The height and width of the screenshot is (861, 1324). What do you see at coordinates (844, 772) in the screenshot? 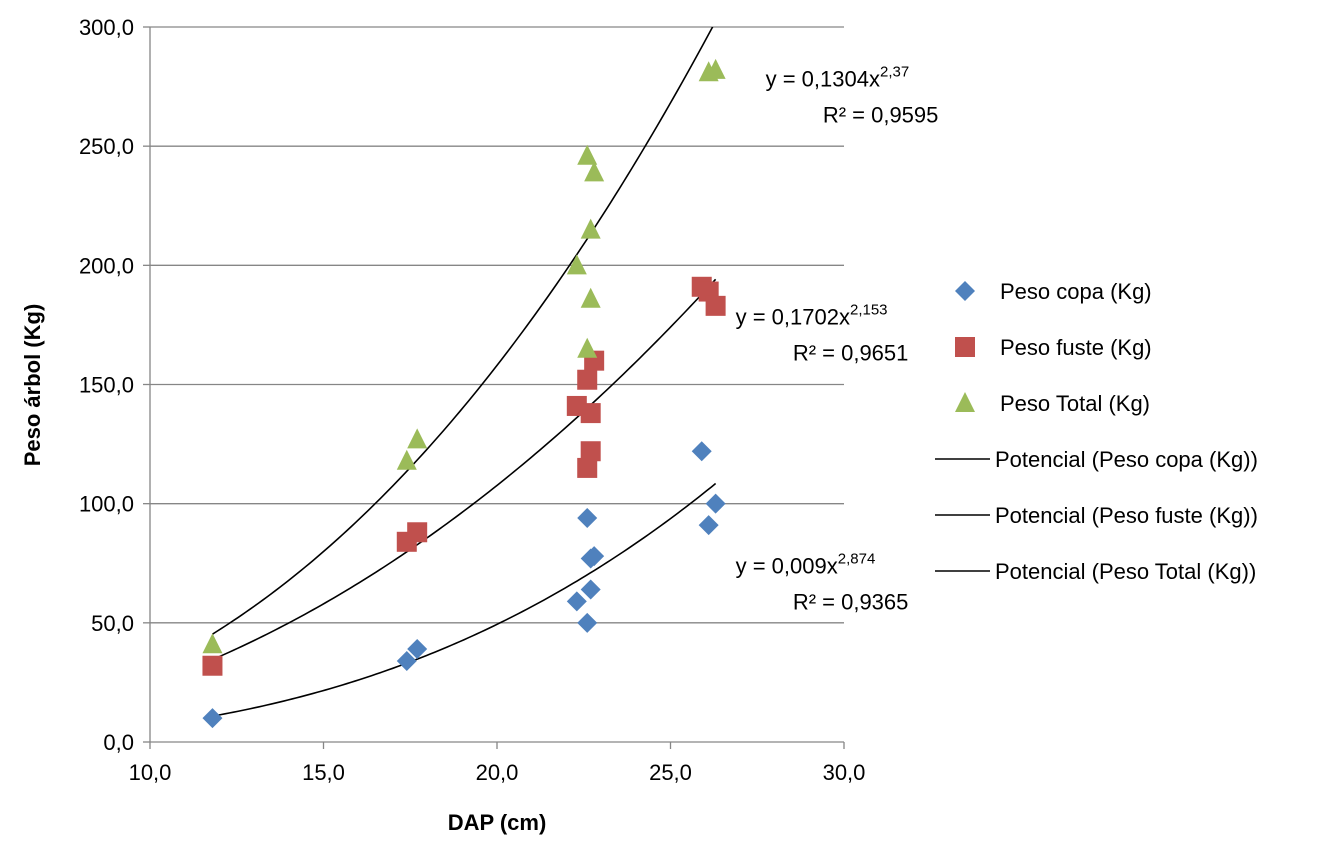
I see `x-tick-label: 30,0` at bounding box center [844, 772].